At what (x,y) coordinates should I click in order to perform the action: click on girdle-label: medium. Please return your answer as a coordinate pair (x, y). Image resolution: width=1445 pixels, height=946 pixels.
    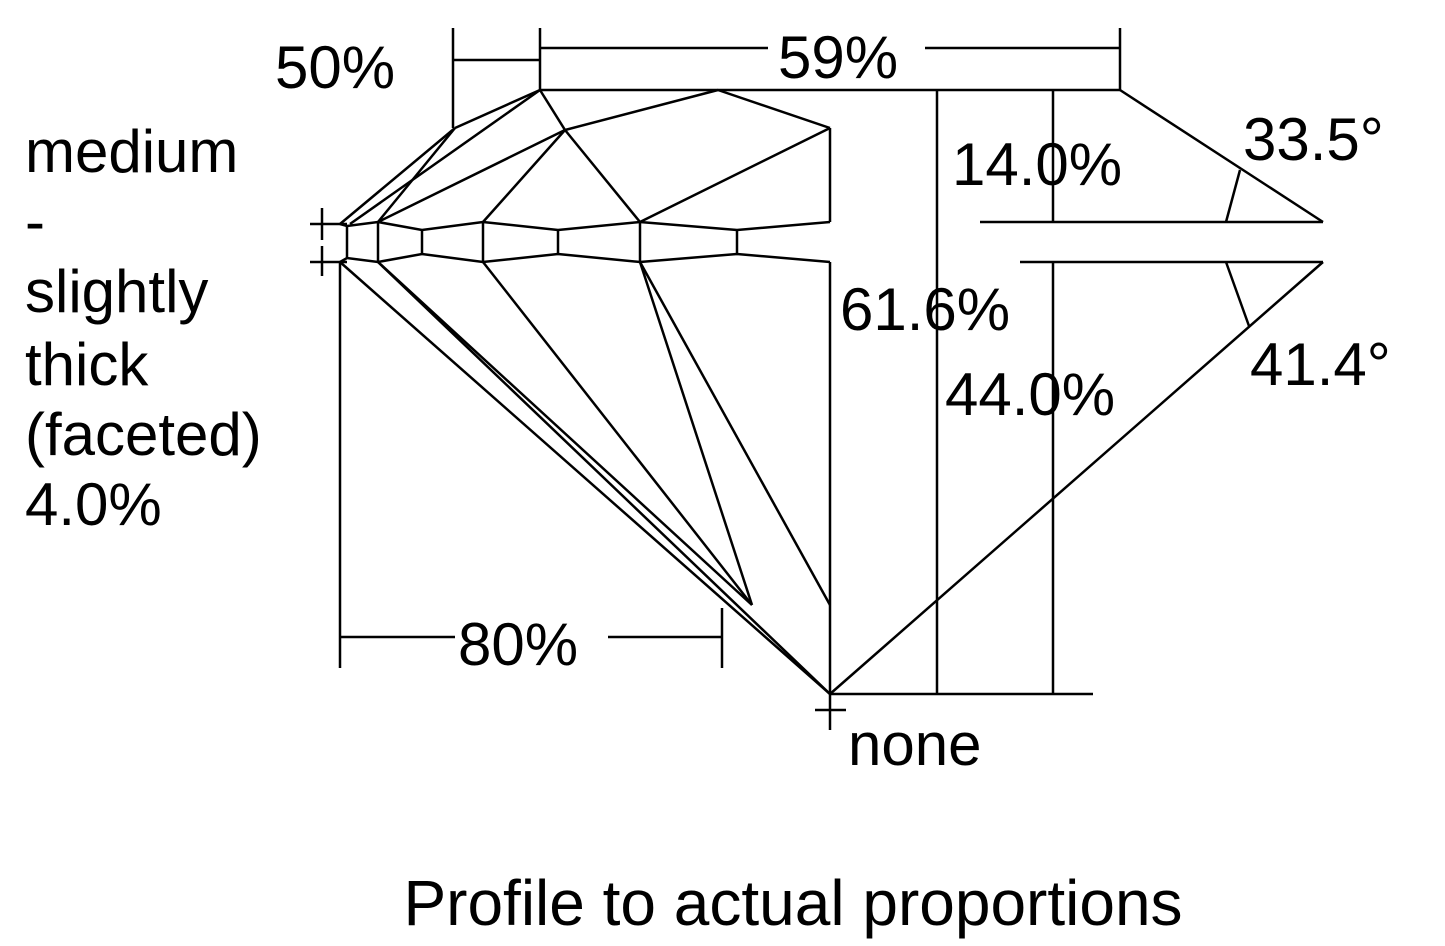
    Looking at the image, I should click on (131, 151).